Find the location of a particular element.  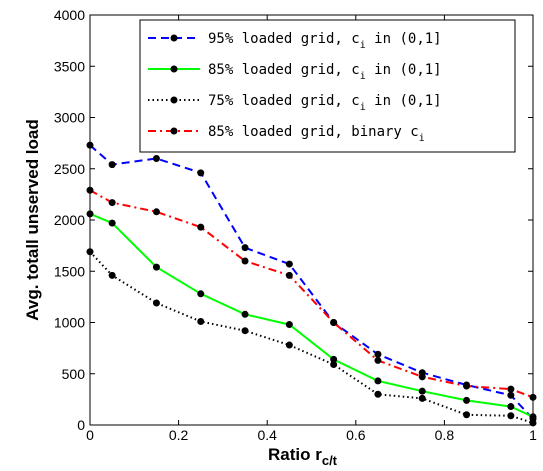

y-tick-label: 1000 is located at coordinates (69, 323).